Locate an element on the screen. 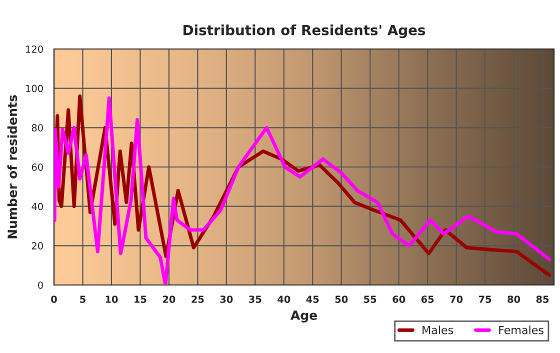 The height and width of the screenshot is (353, 560). x-tick-label: 85 is located at coordinates (542, 299).